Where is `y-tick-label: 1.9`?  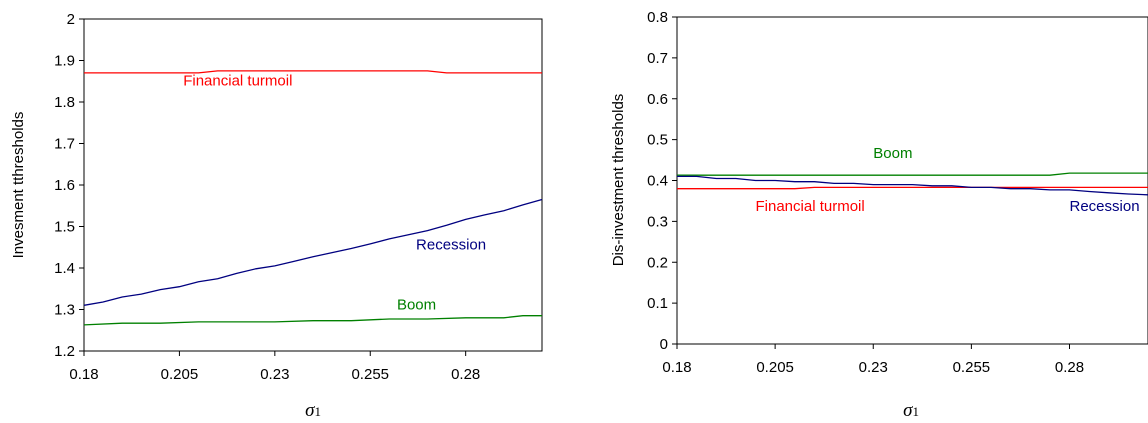 y-tick-label: 1.9 is located at coordinates (64, 61).